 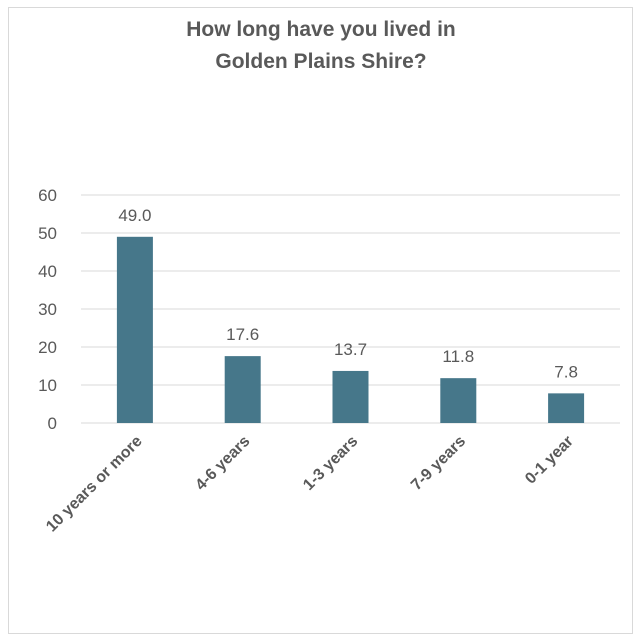 I want to click on data-label-3: 13.7, so click(x=350, y=349).